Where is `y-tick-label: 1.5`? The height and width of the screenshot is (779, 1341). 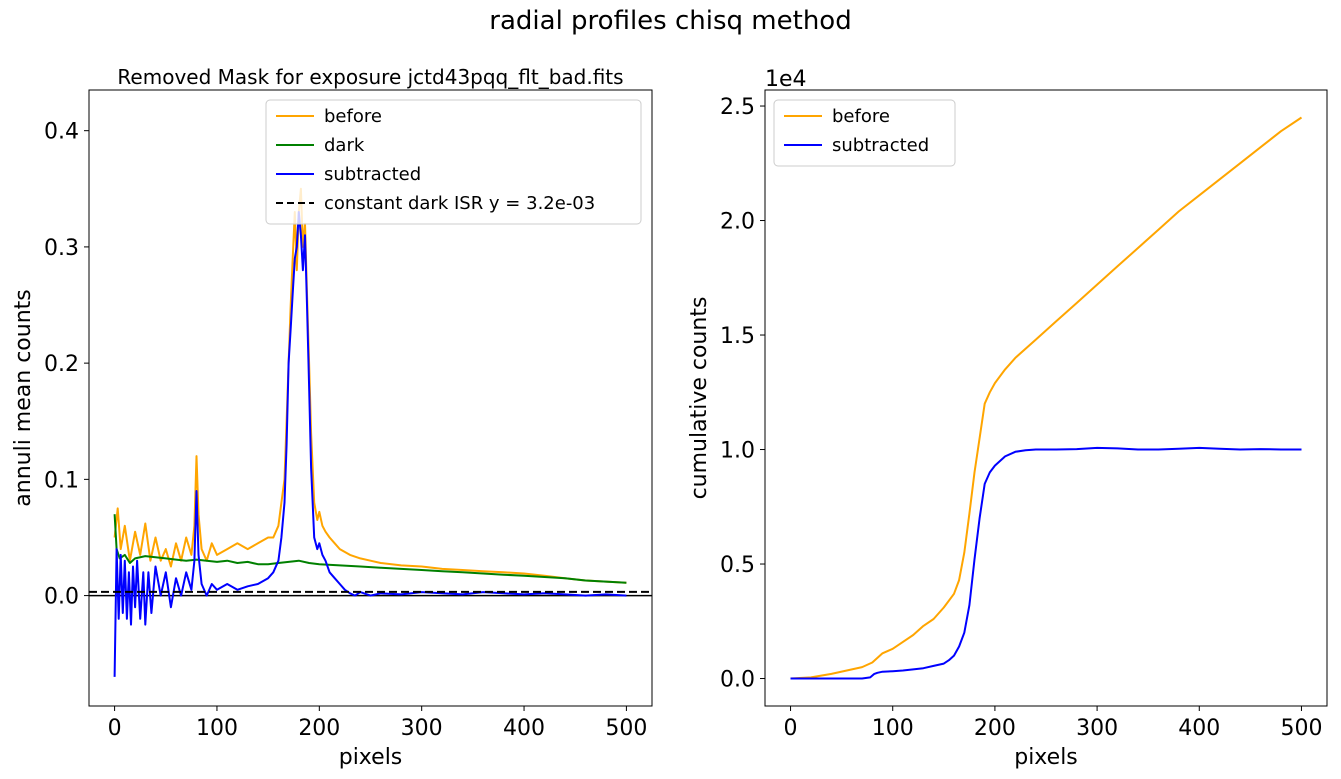 y-tick-label: 1.5 is located at coordinates (737, 336).